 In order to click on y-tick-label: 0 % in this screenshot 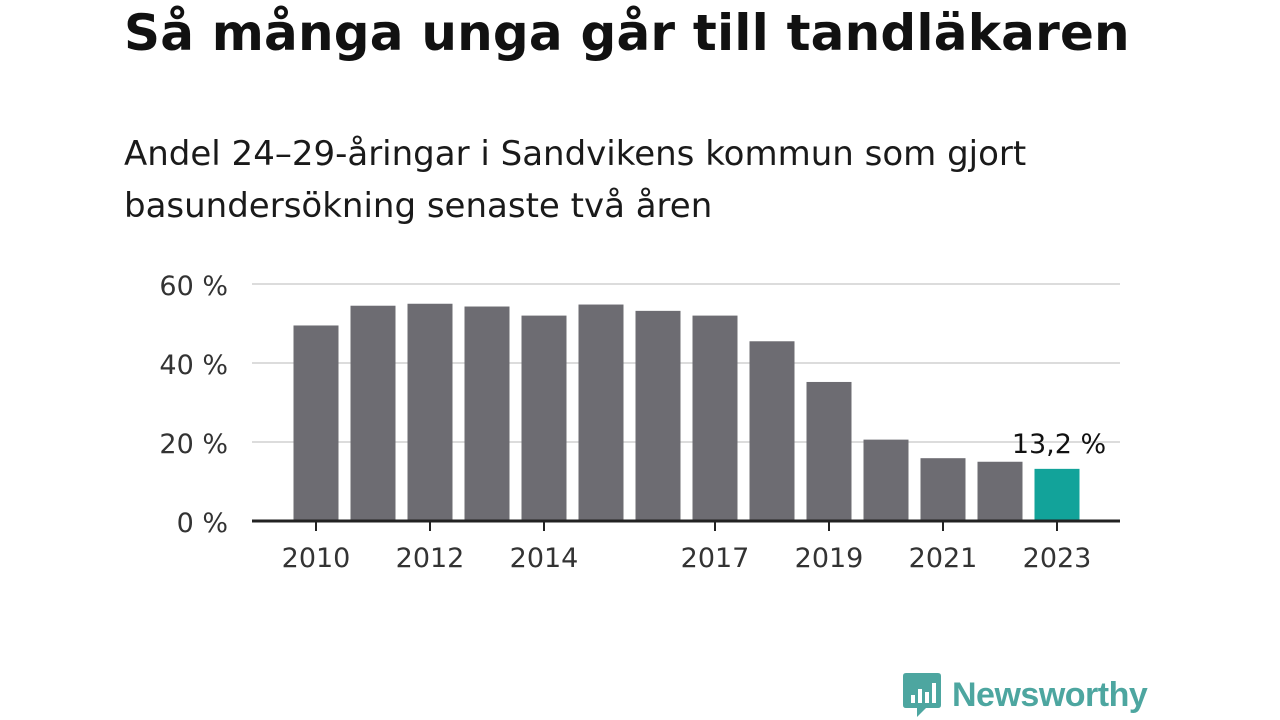, I will do `click(202, 523)`.